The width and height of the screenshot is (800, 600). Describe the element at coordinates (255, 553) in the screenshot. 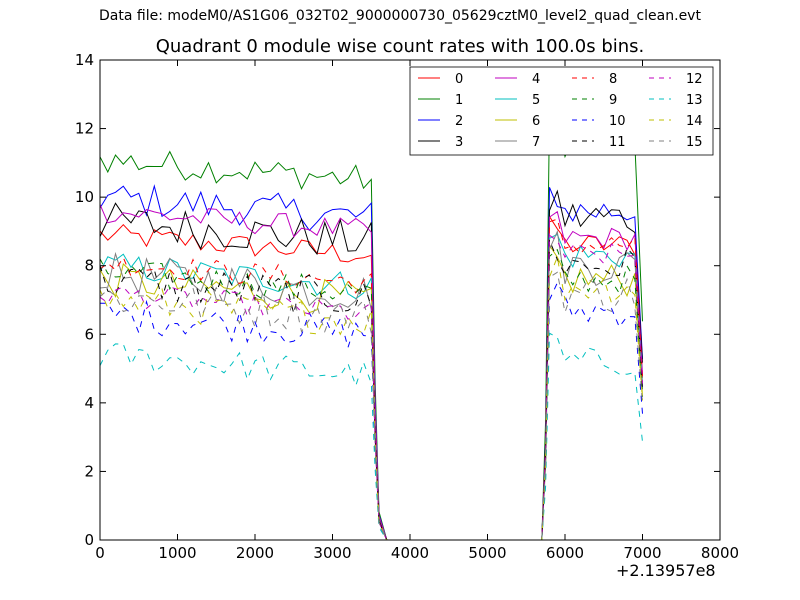

I see `x-tick-label: 2000` at that location.